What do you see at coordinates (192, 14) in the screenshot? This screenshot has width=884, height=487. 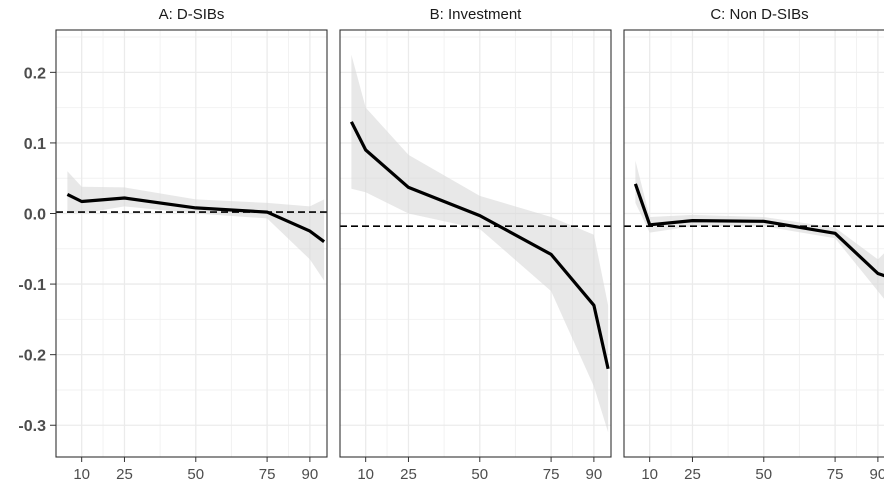 I see `panel-title: A: D-SIBs` at bounding box center [192, 14].